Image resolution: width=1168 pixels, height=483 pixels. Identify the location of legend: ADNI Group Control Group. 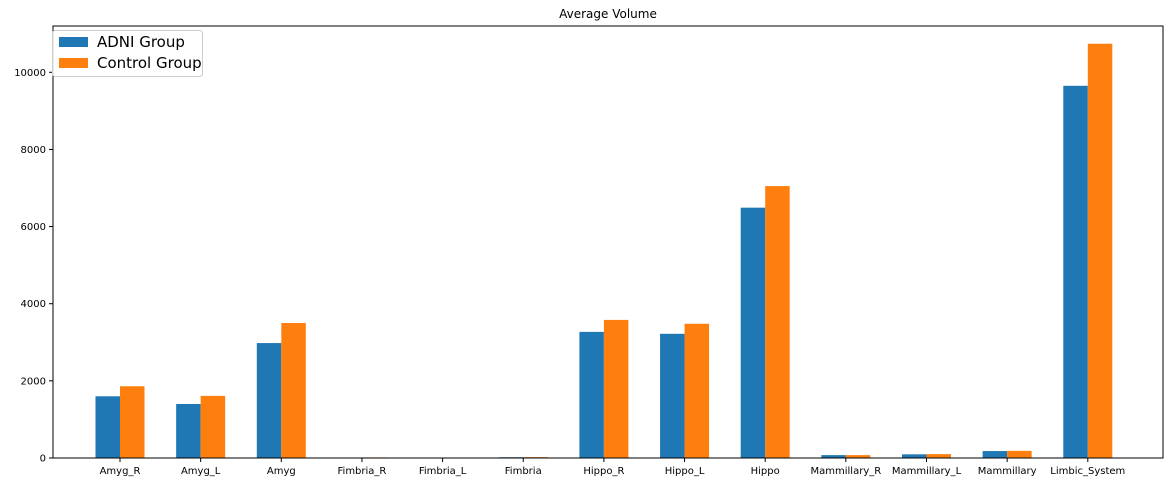
(127, 53).